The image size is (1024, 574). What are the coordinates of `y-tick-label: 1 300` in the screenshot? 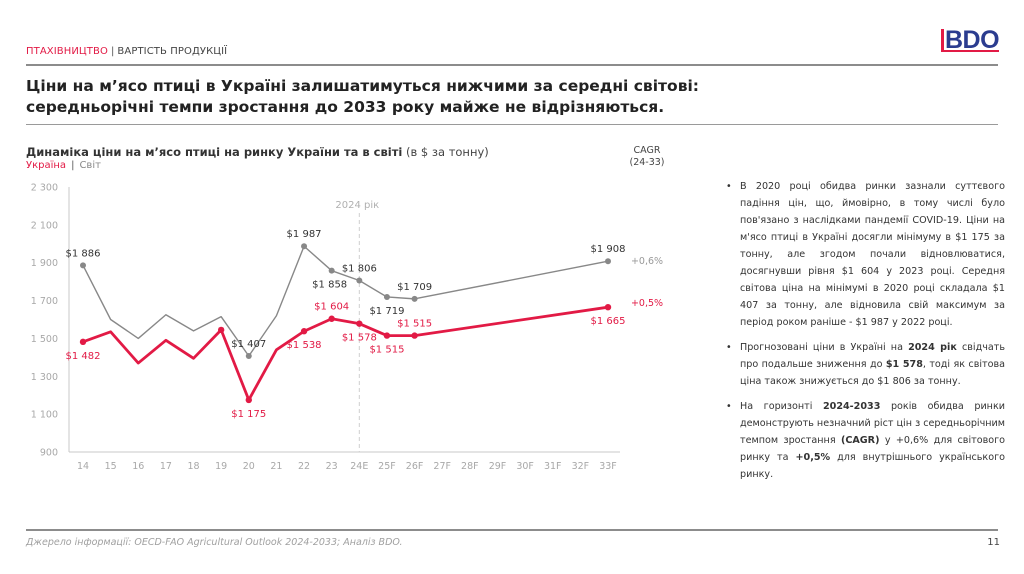 It's located at (44, 377).